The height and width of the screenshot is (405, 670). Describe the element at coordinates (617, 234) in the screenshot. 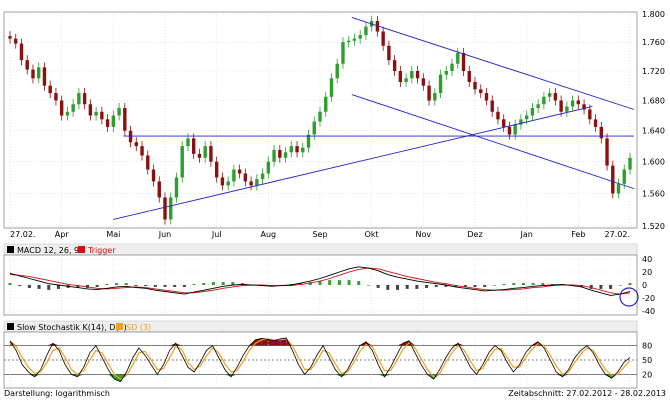

I see `price-x-tick-label: 27.02.` at that location.